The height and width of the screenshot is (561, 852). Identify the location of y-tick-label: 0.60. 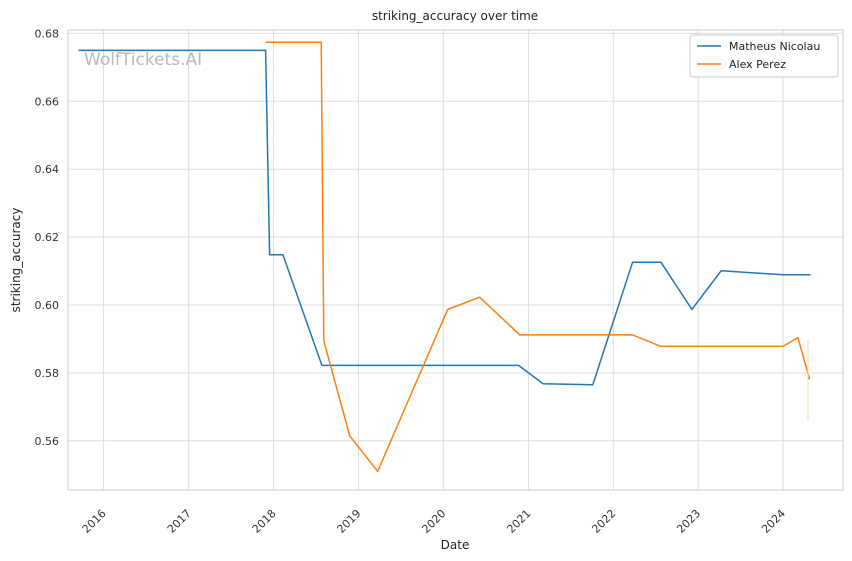
(47, 305).